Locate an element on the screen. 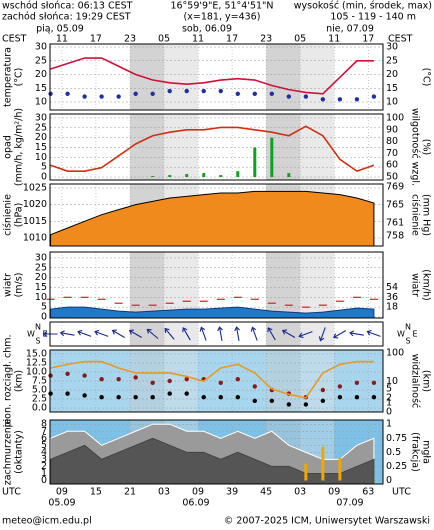  y-tick-label: 6 is located at coordinates (44, 438).